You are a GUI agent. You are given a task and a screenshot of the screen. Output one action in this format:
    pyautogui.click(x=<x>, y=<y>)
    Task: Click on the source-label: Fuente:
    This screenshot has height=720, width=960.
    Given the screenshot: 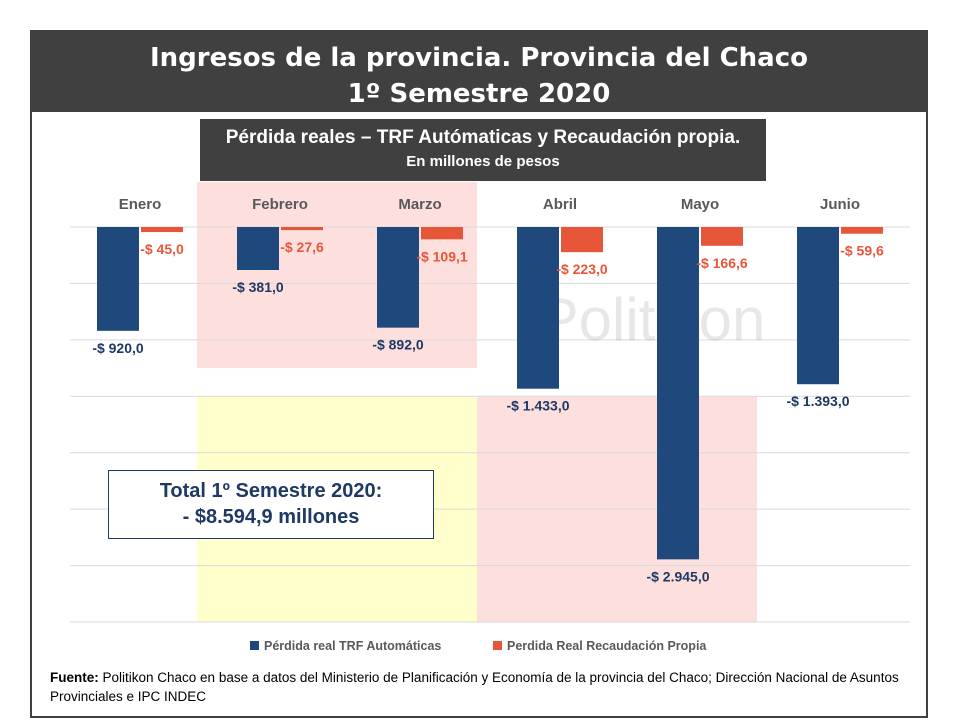 What is the action you would take?
    pyautogui.click(x=74, y=677)
    